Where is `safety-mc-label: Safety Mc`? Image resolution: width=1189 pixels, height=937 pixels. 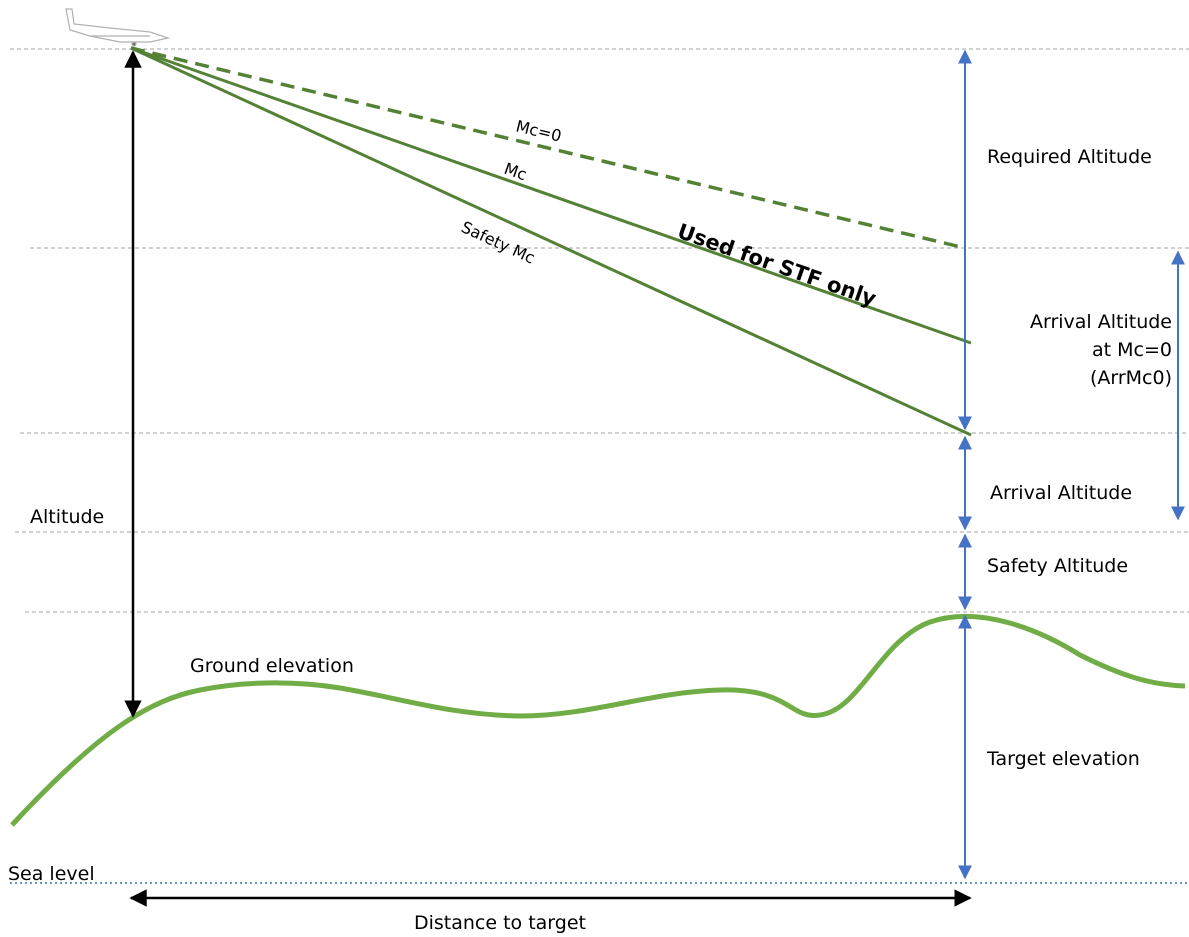
safety-mc-label: Safety Mc is located at coordinates (498, 242).